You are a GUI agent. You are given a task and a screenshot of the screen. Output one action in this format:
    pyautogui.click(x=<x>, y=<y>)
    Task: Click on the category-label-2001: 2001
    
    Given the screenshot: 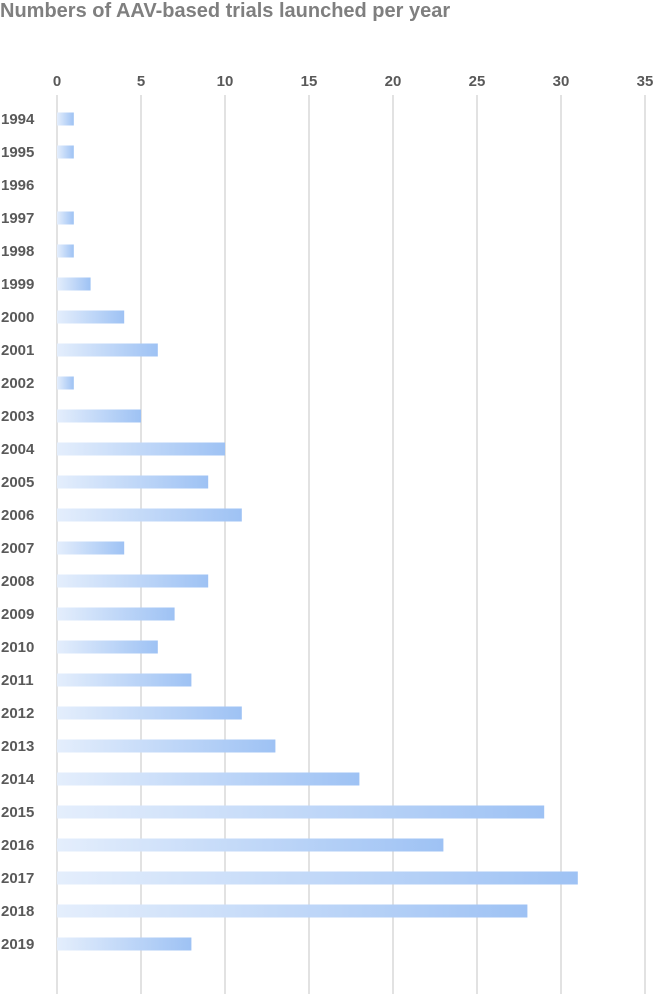 What is the action you would take?
    pyautogui.click(x=17, y=350)
    